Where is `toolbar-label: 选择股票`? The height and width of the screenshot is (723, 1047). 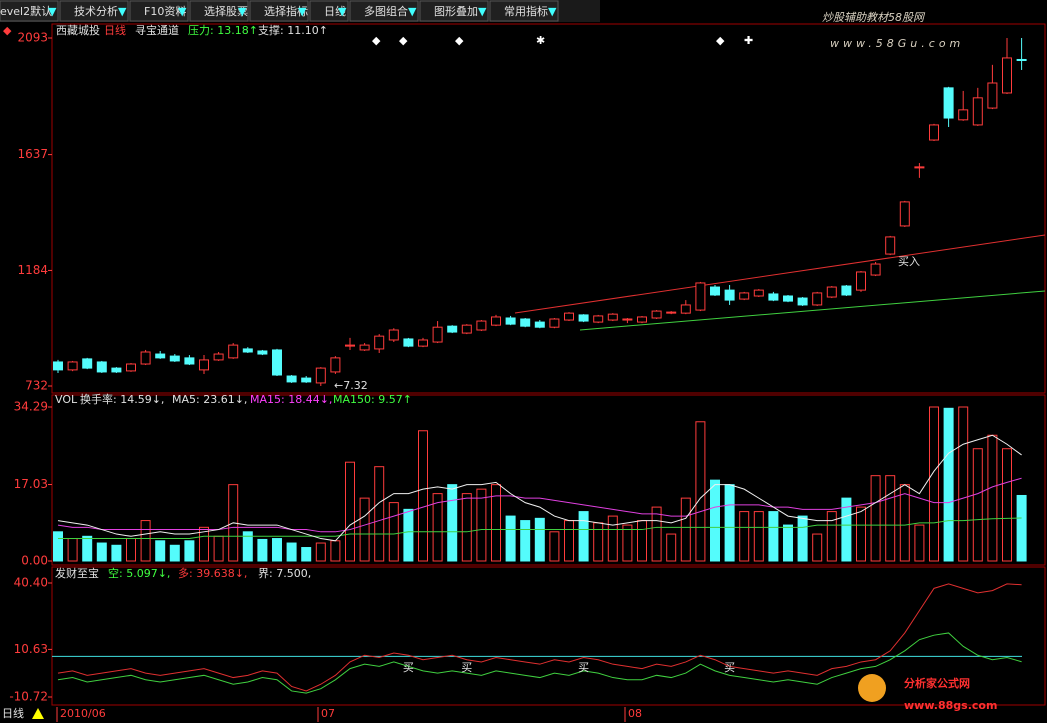
toolbar-label: 选择股票 is located at coordinates (226, 11).